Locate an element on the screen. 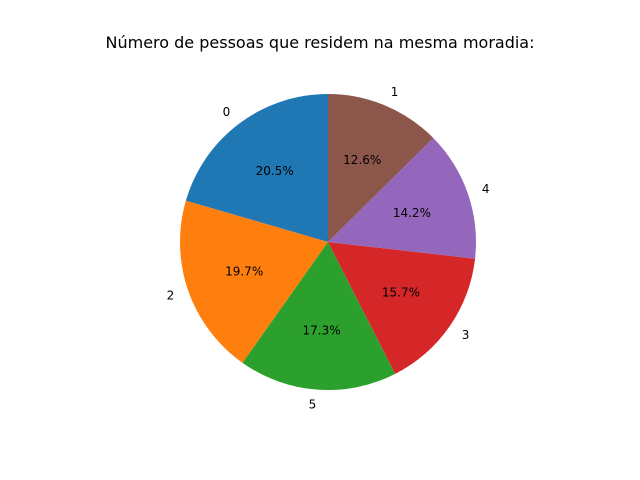  slice-percent-label: 19.7% is located at coordinates (244, 271).